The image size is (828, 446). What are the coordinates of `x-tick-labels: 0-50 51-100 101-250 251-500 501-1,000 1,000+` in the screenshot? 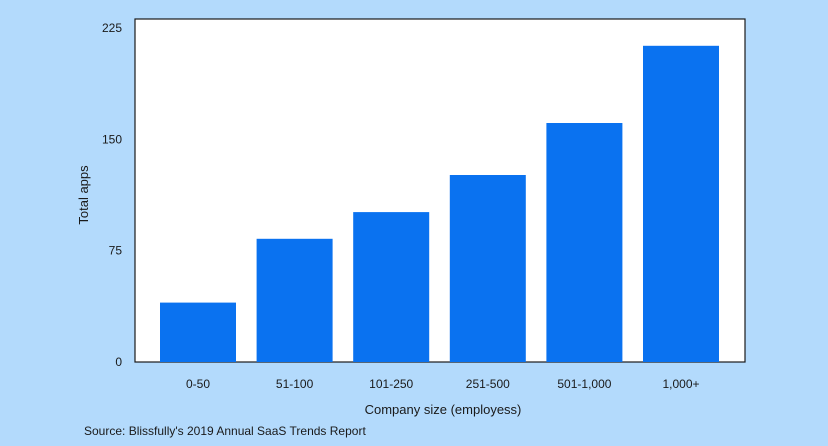 It's located at (443, 384).